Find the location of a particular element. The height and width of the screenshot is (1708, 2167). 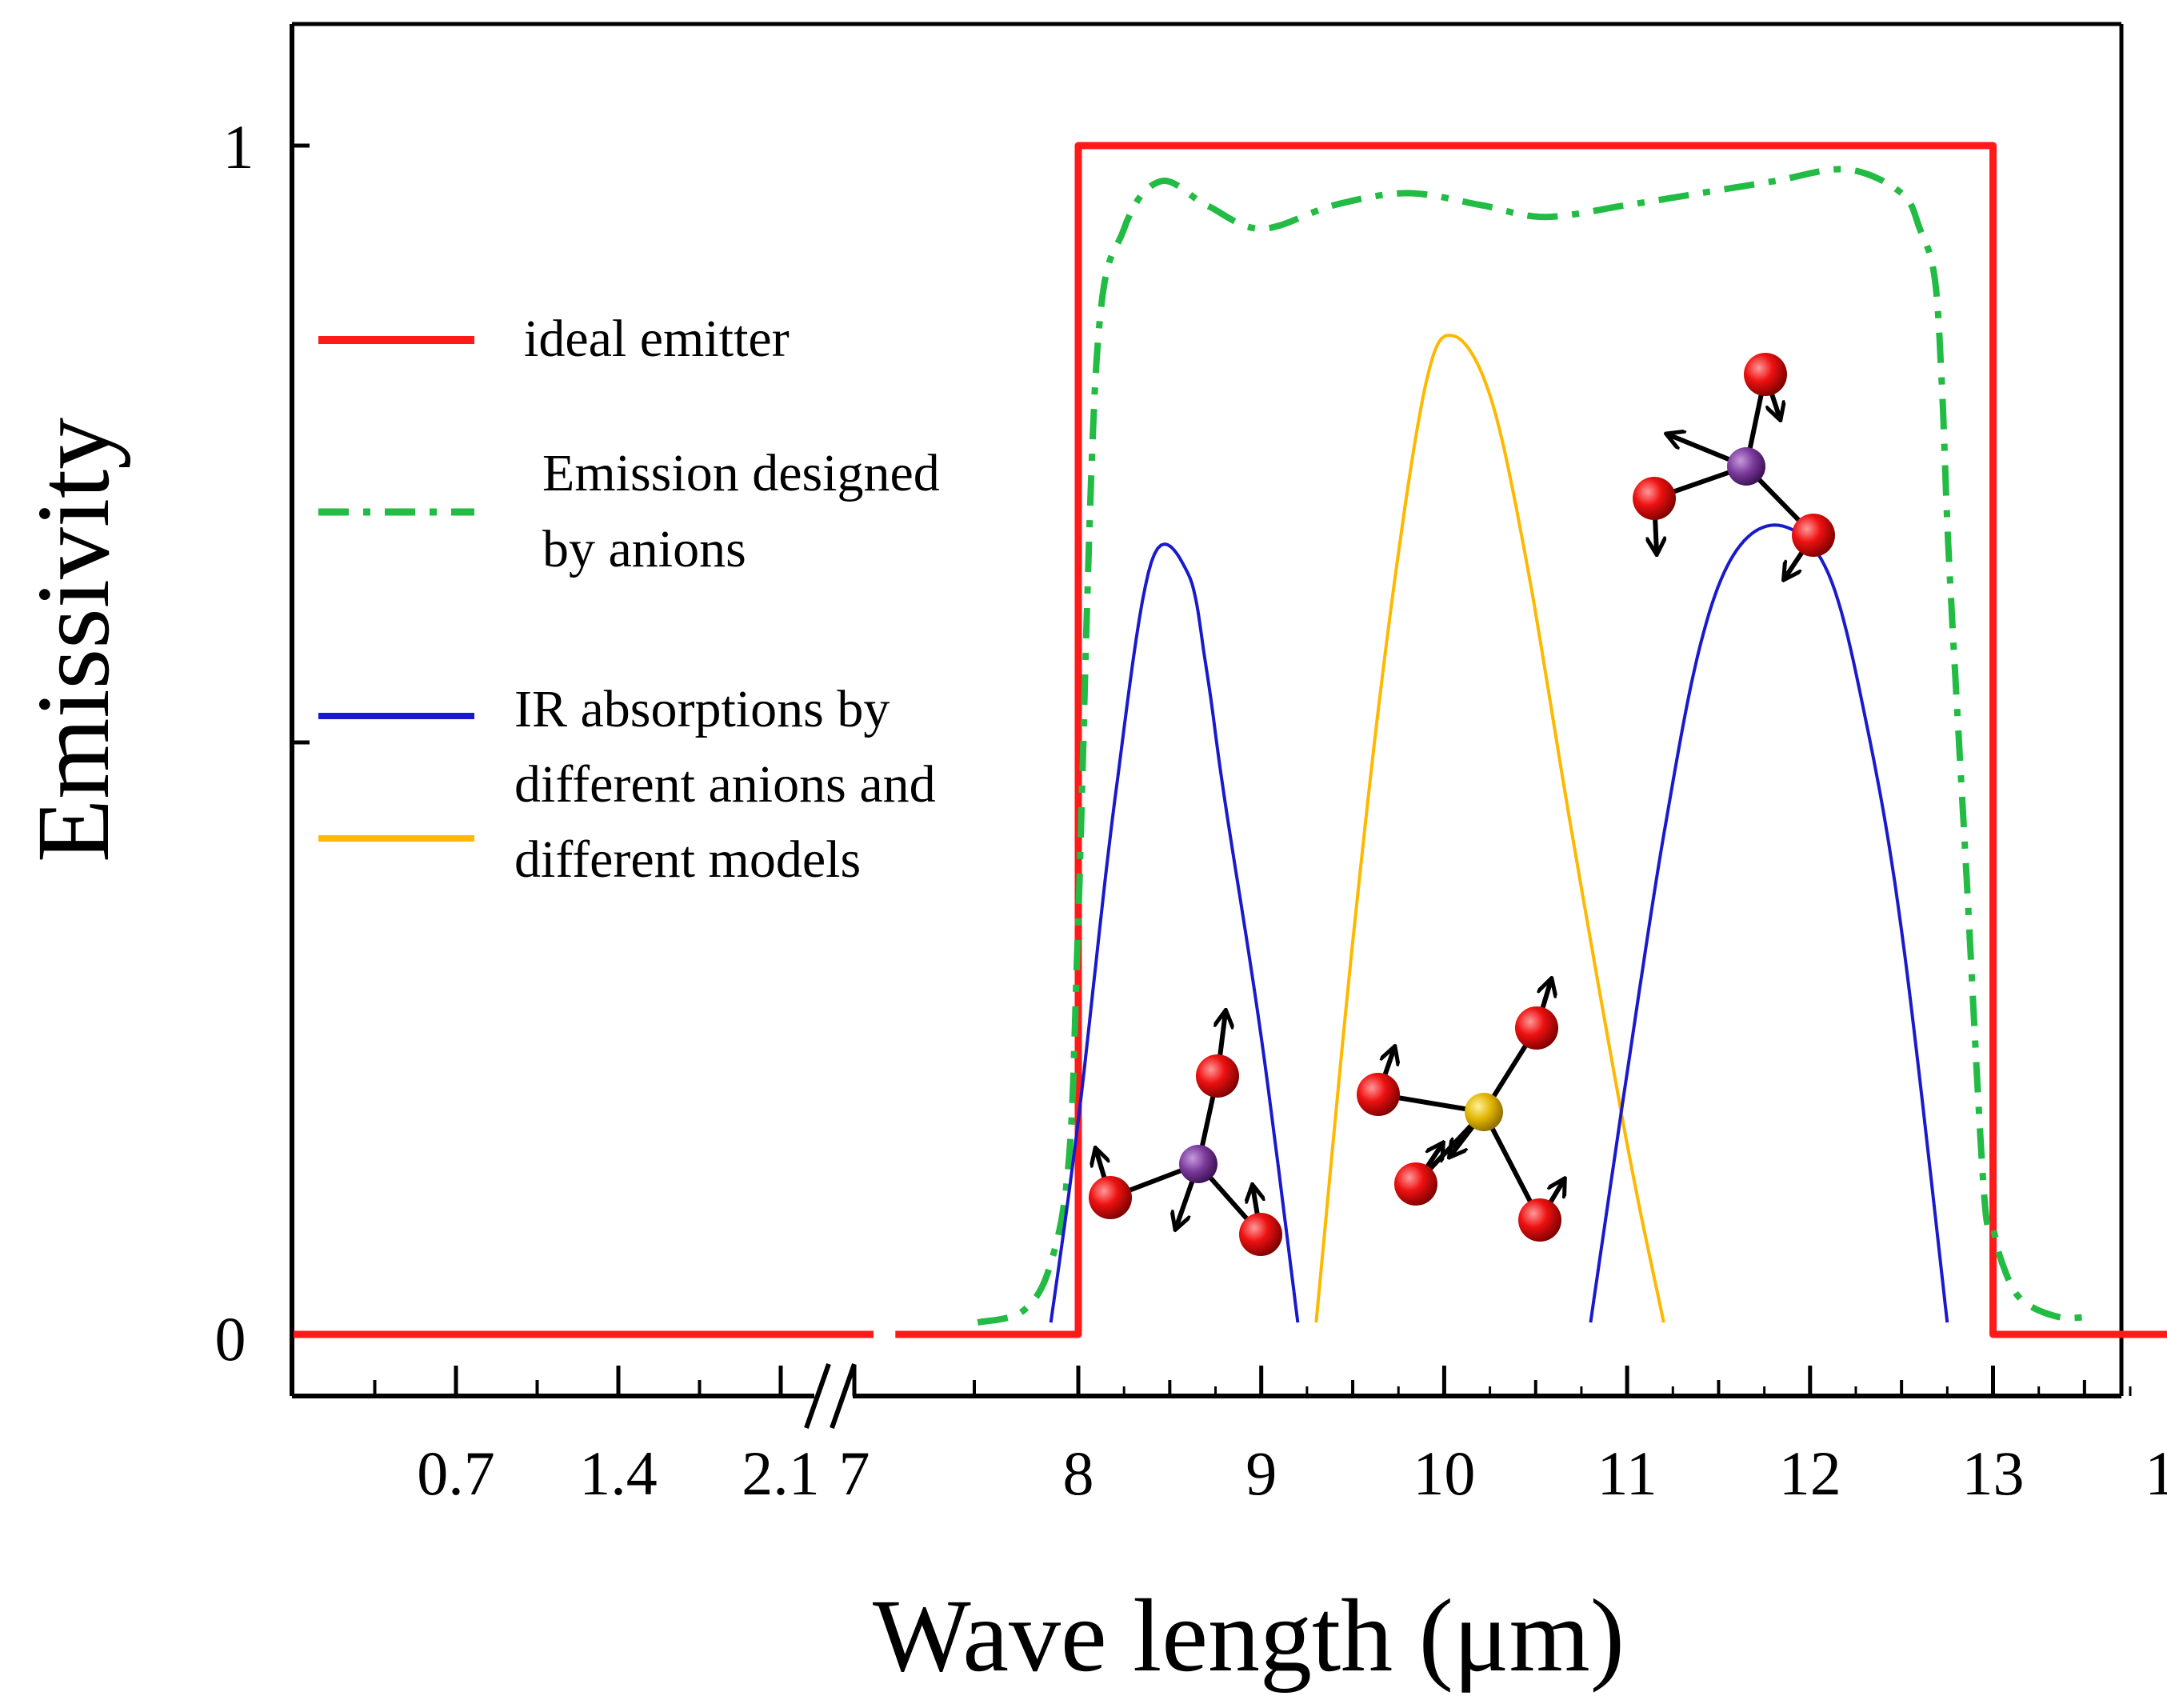

x-tick-label: 1.4 is located at coordinates (618, 1473).